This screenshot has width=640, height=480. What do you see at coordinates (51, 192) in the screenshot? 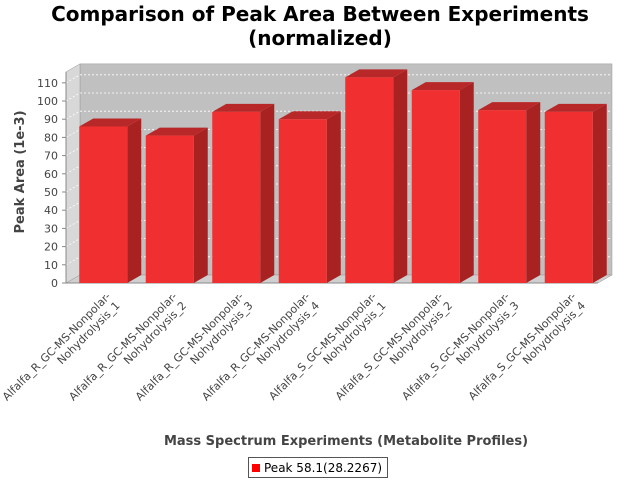
I see `y-tick-label: 50` at bounding box center [51, 192].